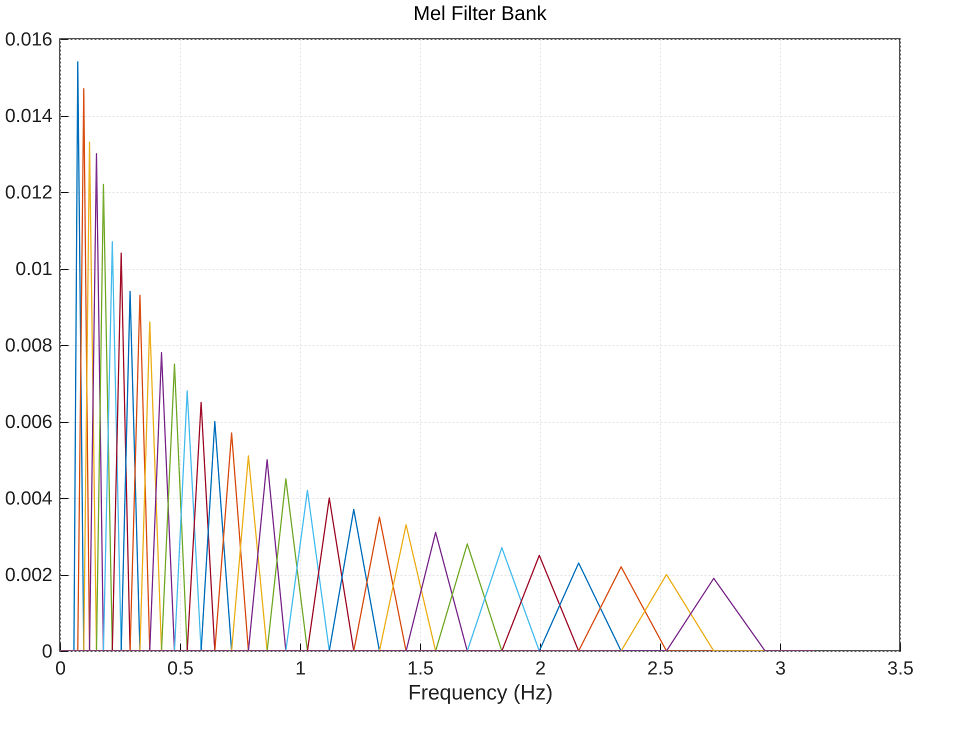  I want to click on y-tick-label: 0.008, so click(28, 346).